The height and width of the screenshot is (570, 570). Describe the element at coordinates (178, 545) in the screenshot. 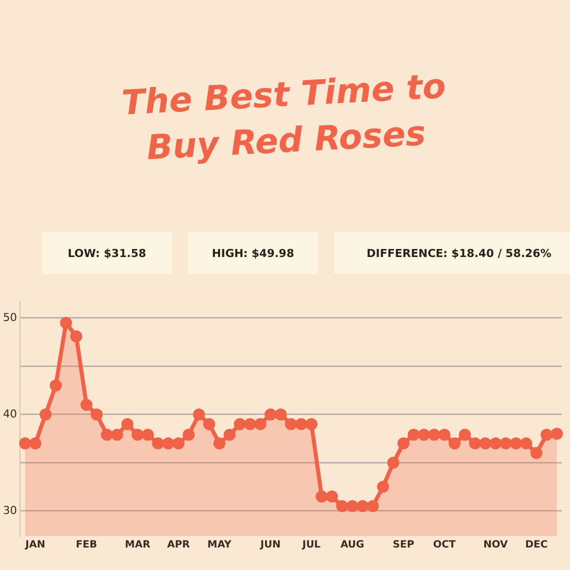

I see `x-tick-label: APR` at that location.